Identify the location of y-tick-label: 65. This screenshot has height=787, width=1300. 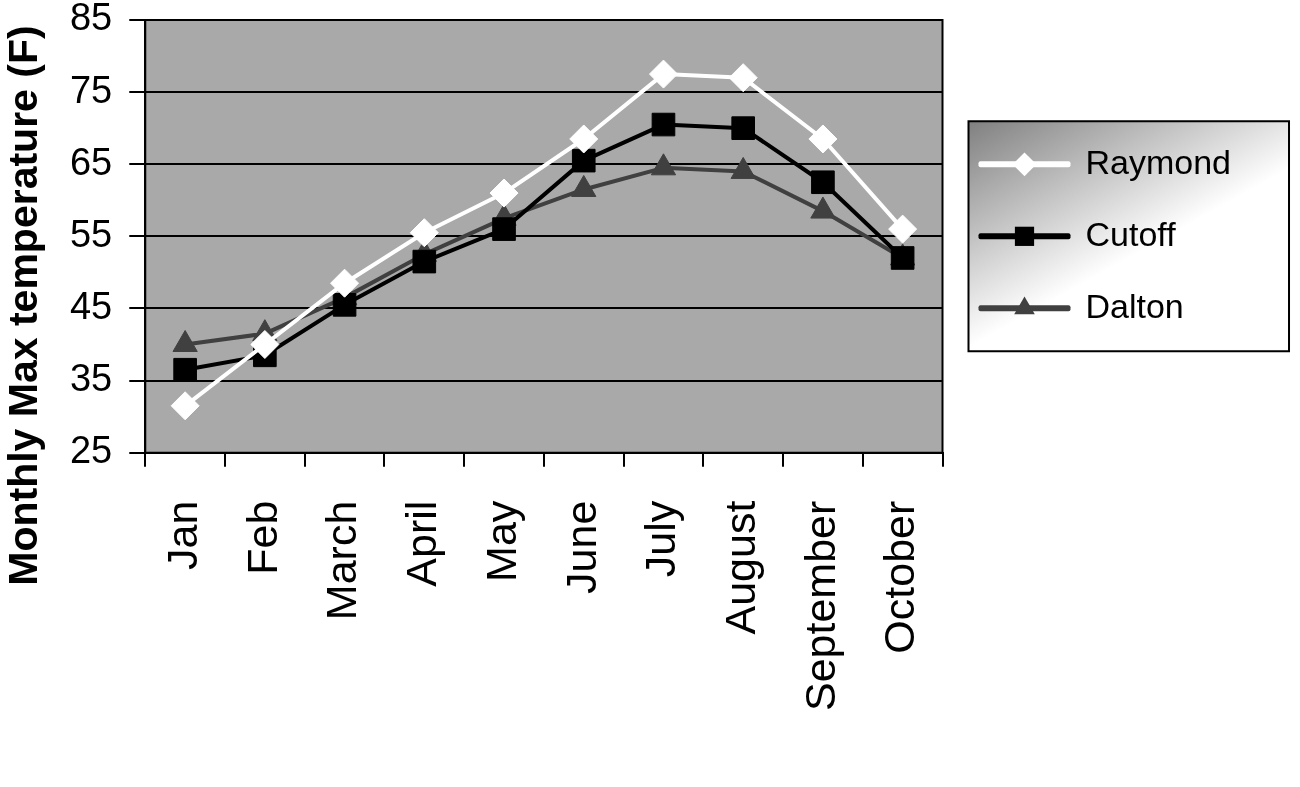
(91, 161).